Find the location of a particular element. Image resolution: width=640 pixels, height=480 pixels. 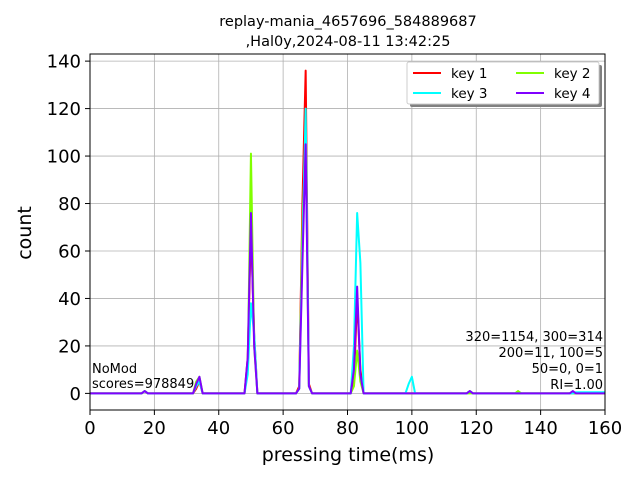

y-tick-label: 140 is located at coordinates (64, 62).